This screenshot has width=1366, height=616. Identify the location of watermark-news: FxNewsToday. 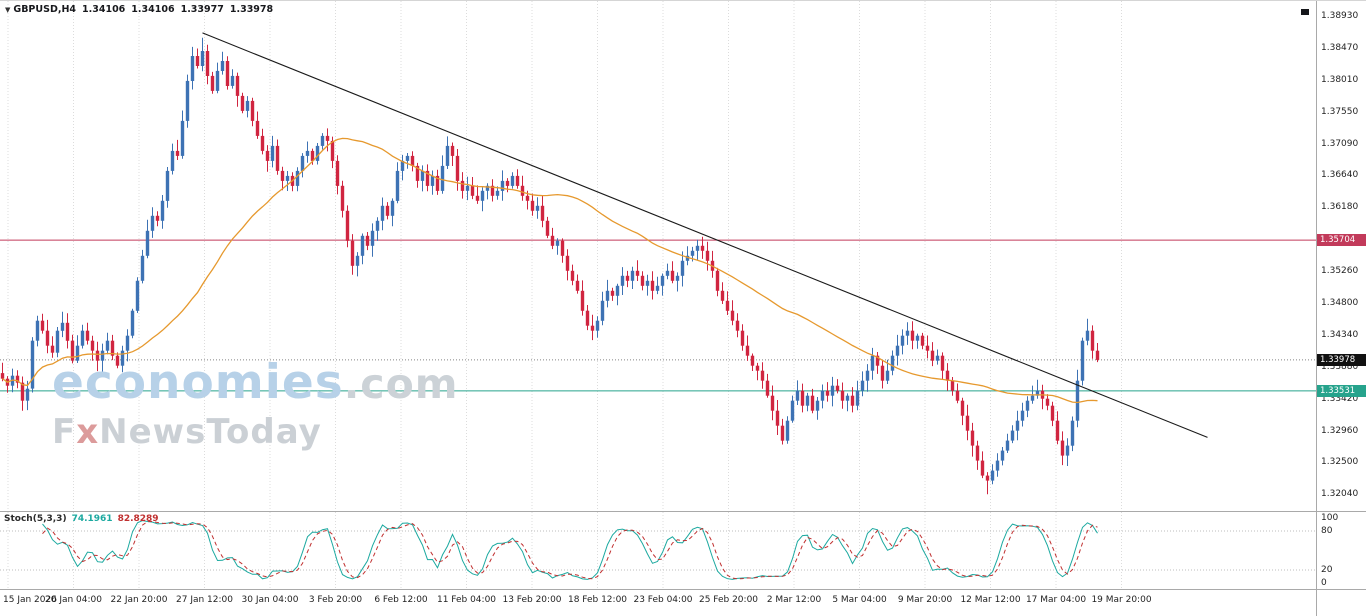
(255, 432).